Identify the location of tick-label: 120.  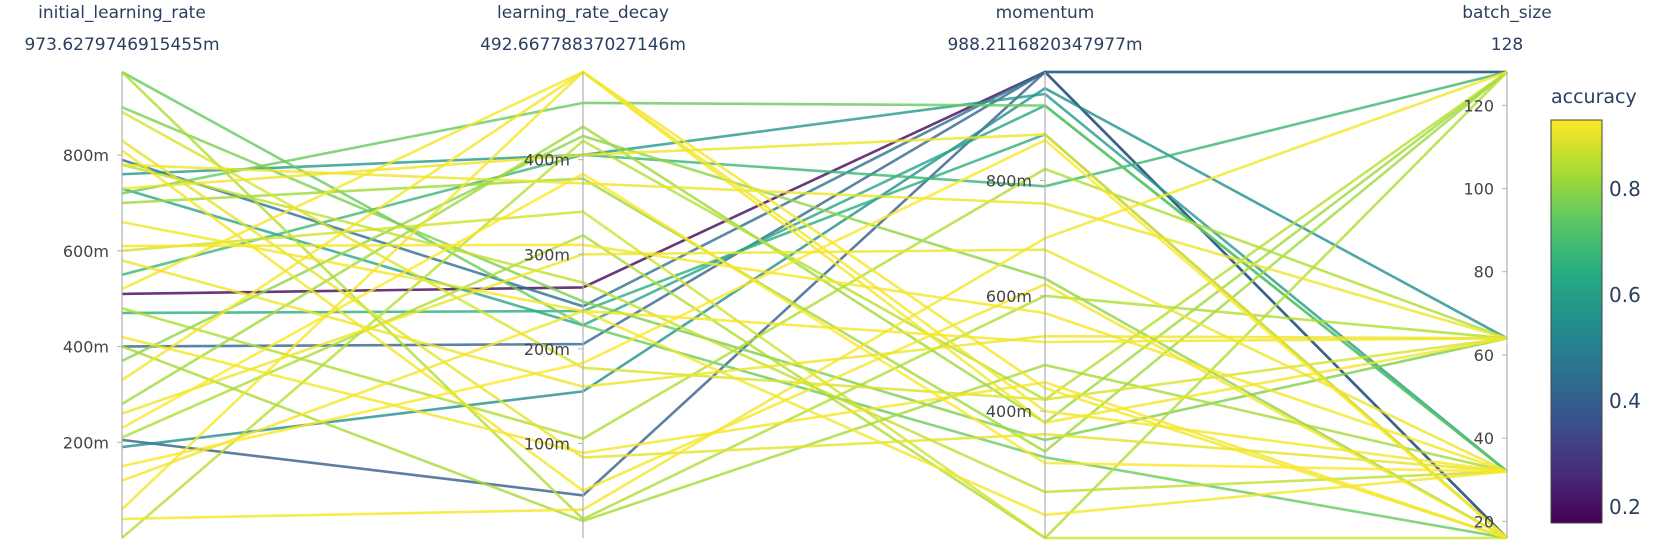
(1478, 105).